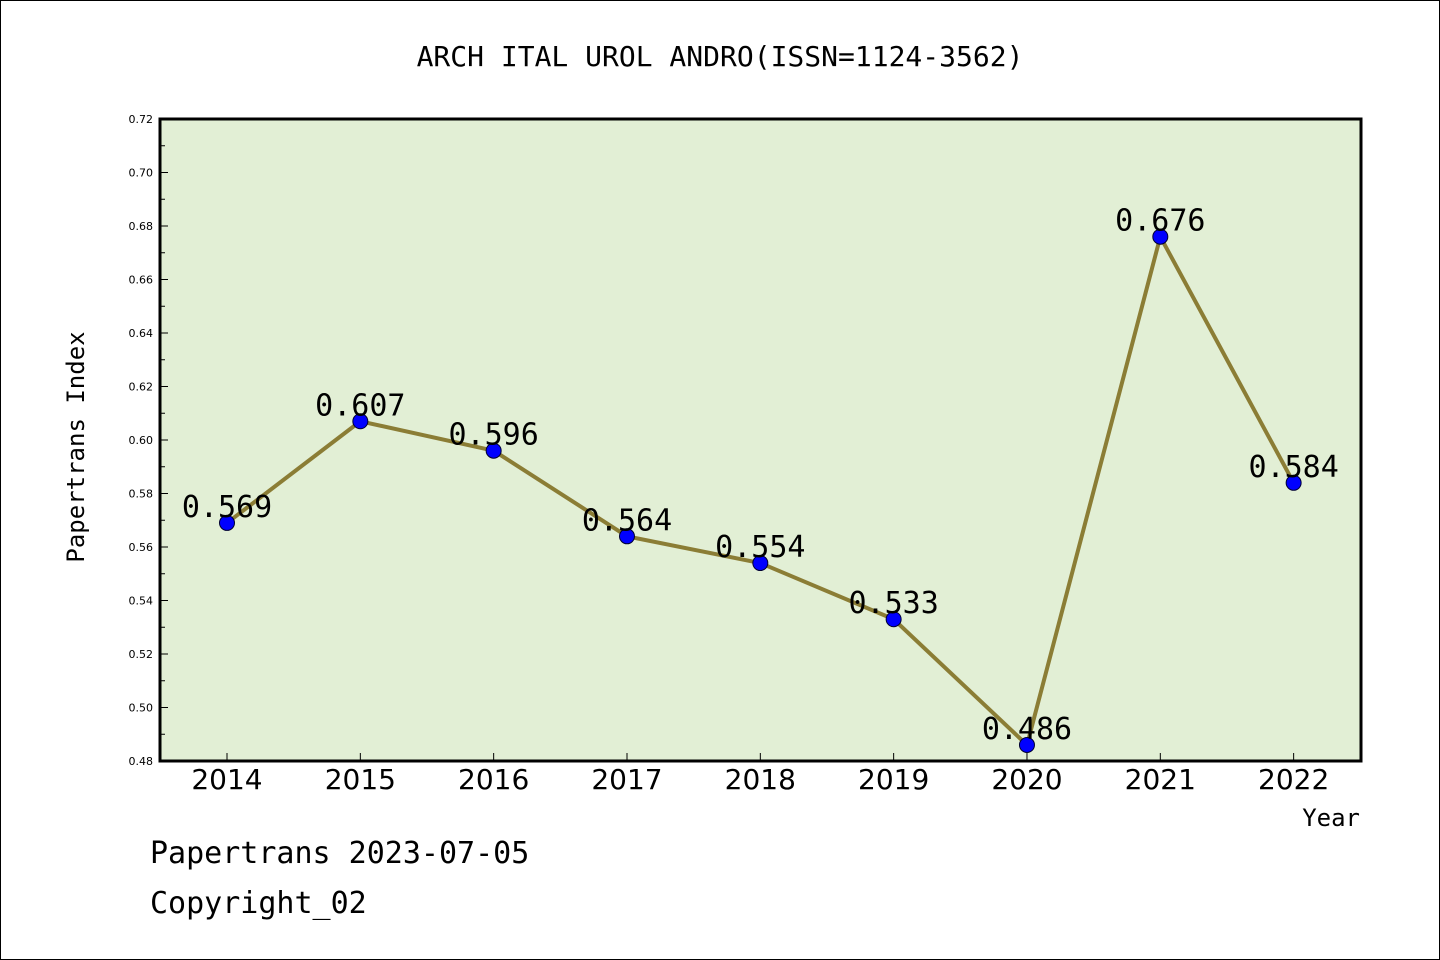  What do you see at coordinates (141, 494) in the screenshot?
I see `y-tick-label: 0.58` at bounding box center [141, 494].